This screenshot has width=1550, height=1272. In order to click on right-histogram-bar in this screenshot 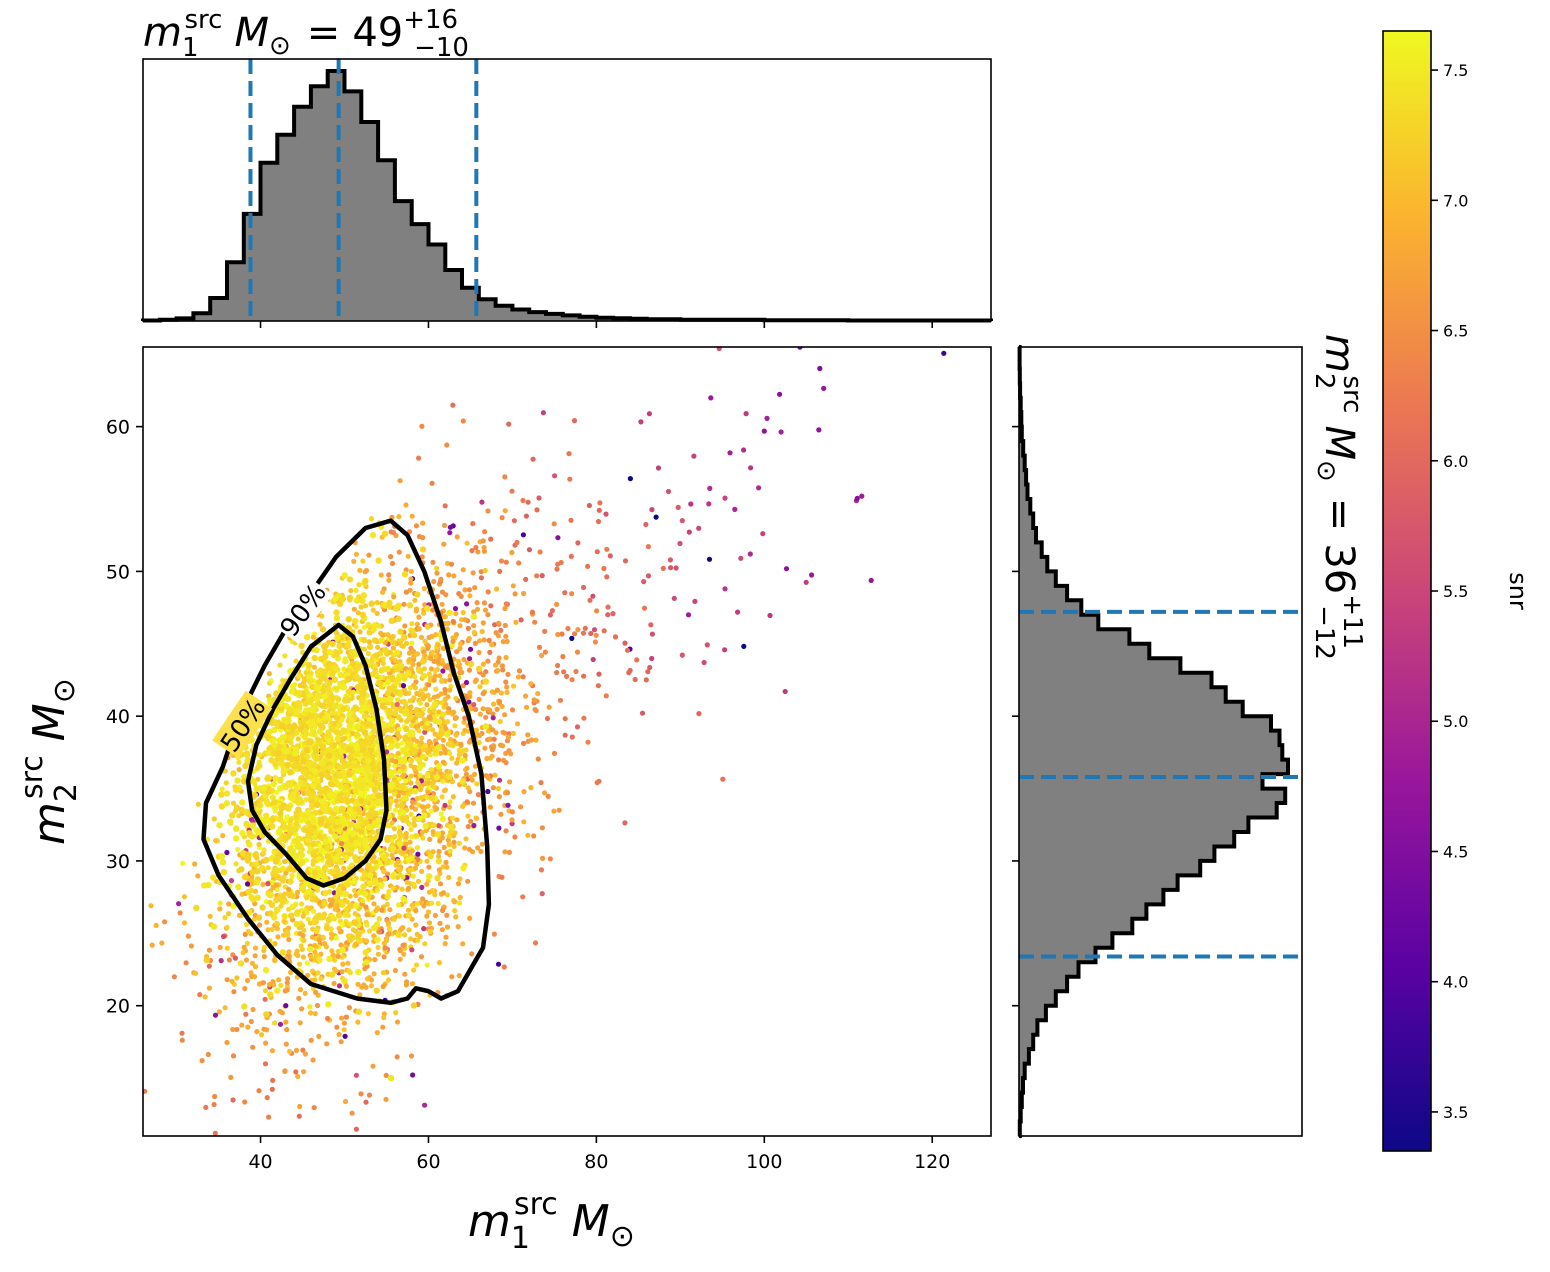, I will do `click(1037, 999)`.